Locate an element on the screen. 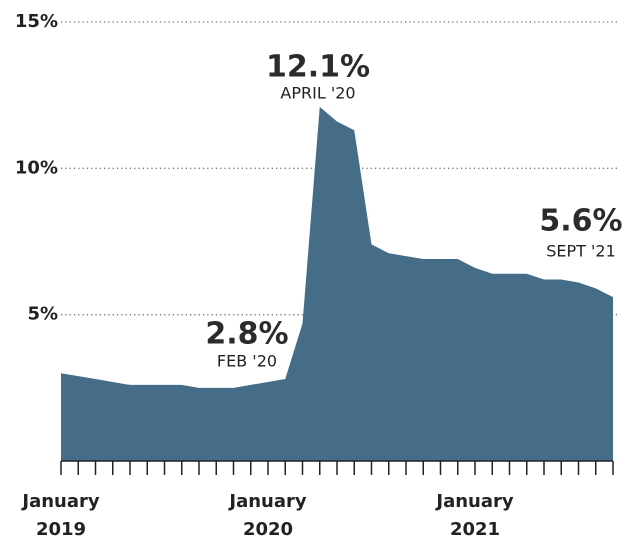  y-tick-label: 10% is located at coordinates (36, 167).